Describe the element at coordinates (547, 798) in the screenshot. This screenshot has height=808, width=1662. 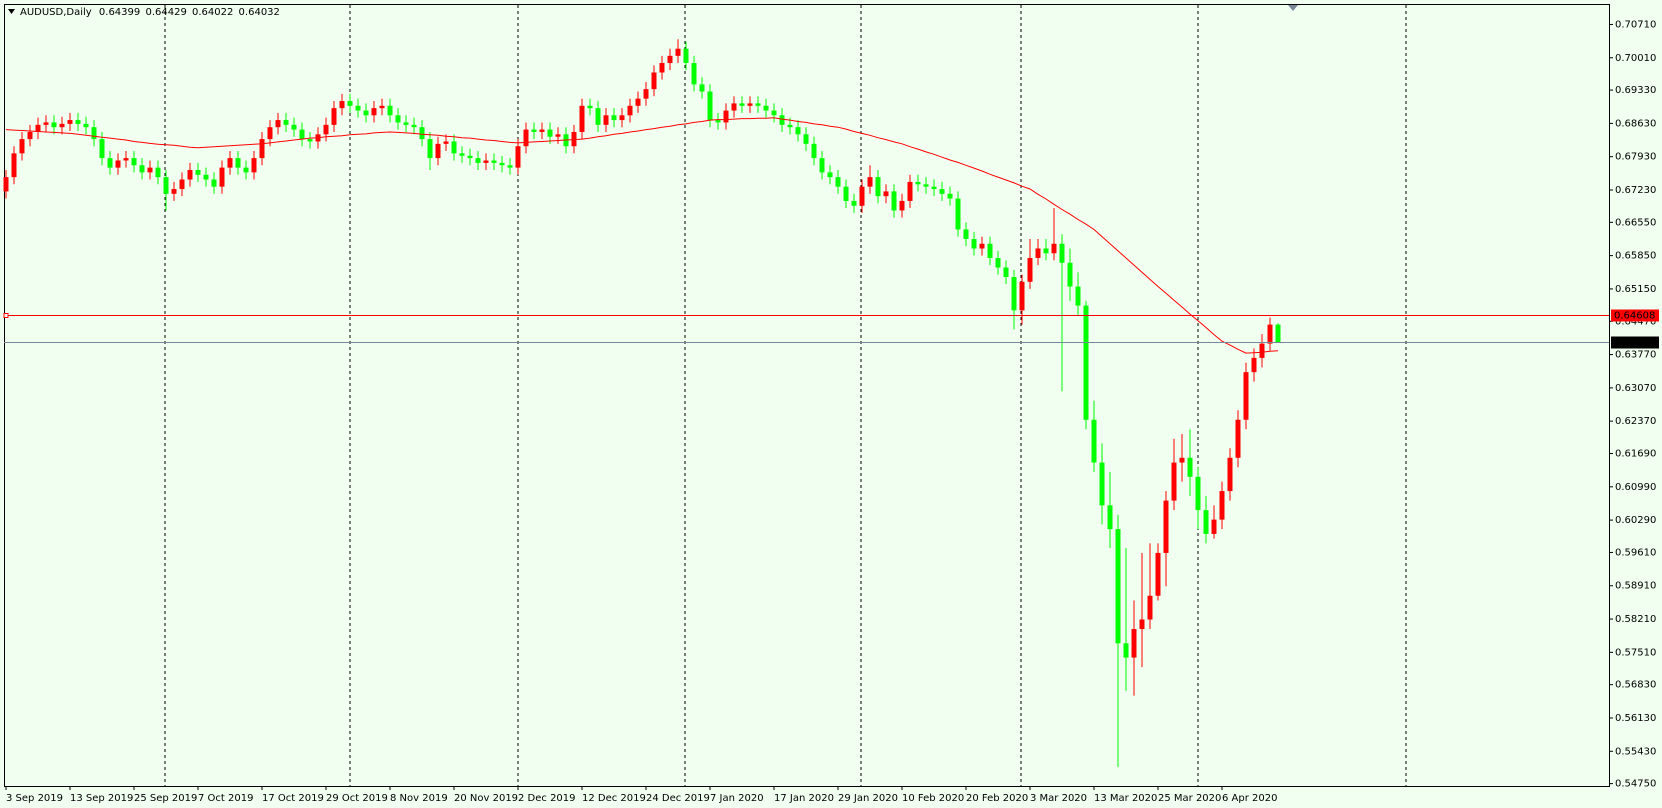
I see `x-tick-label: 2 Dec 2019` at that location.